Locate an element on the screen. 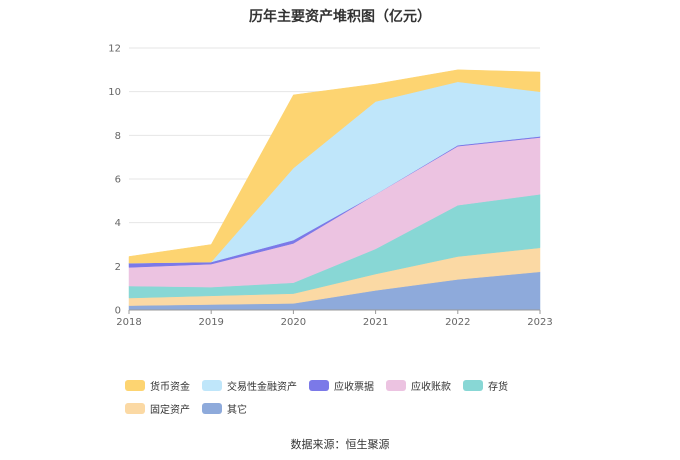 The width and height of the screenshot is (680, 460). legend-item: 应收账款 is located at coordinates (418, 385).